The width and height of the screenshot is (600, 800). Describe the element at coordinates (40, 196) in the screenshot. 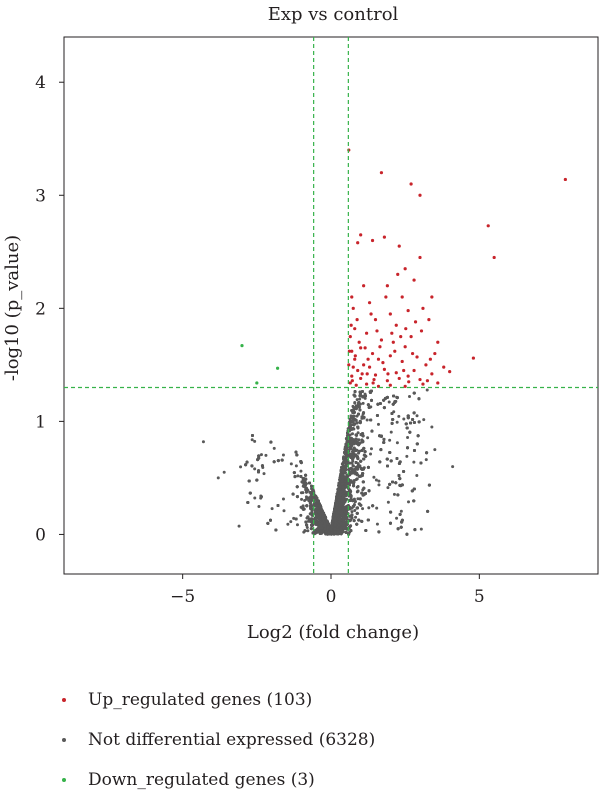

I see `y-tick-label: 3` at that location.